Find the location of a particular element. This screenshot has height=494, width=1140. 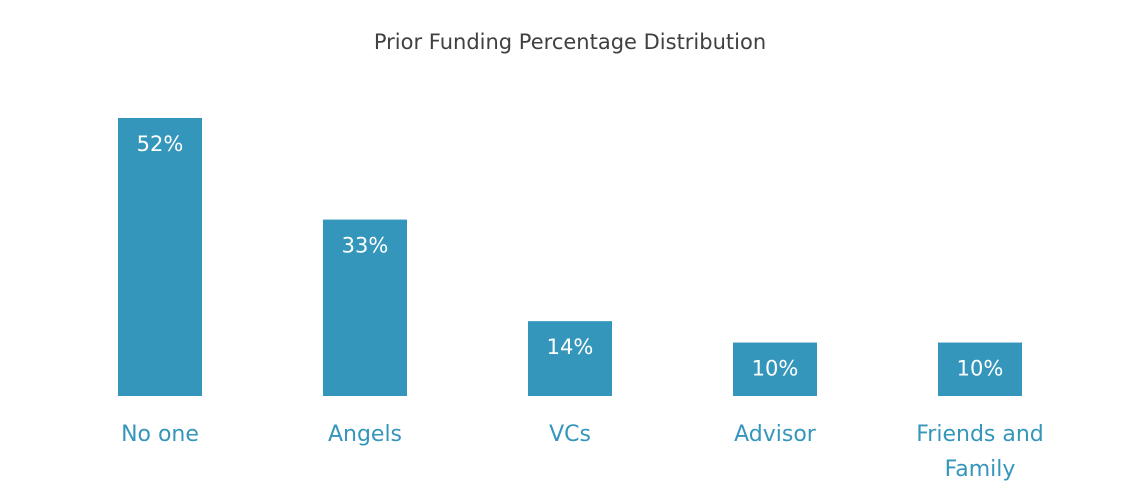

category-label-angels: Angels is located at coordinates (365, 434).